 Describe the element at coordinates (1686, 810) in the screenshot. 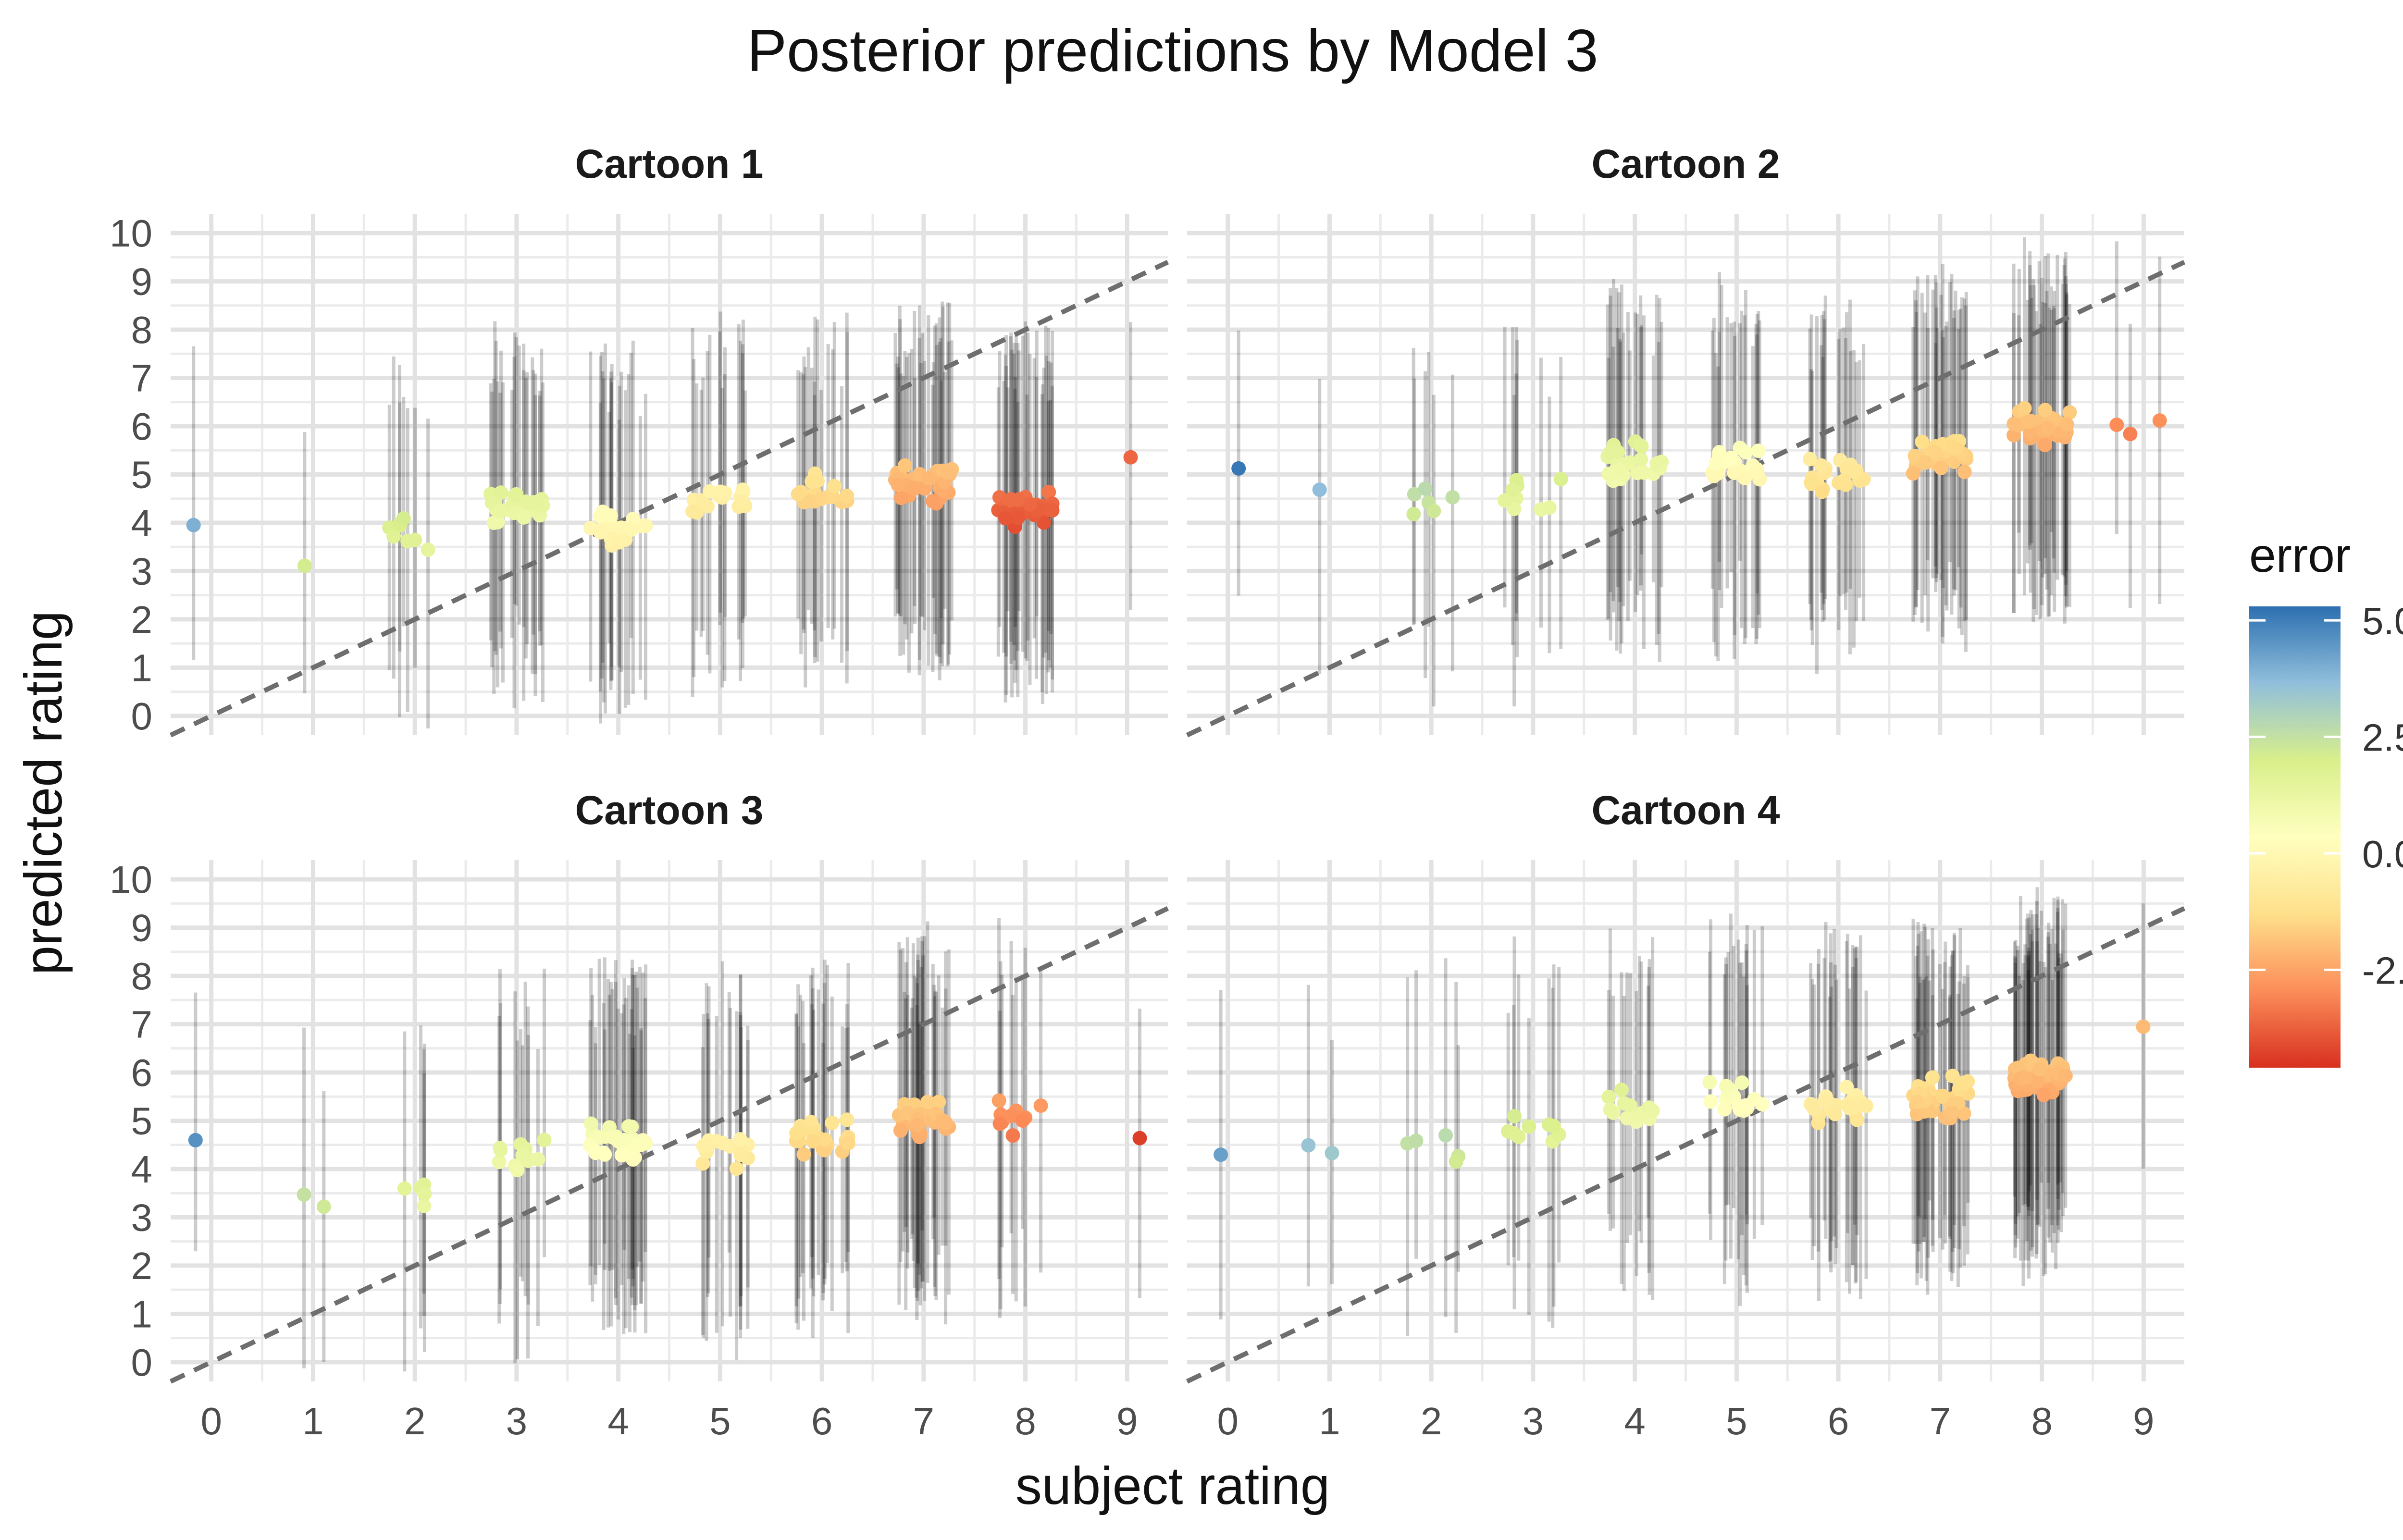

I see `facet-title: Cartoon 4` at that location.